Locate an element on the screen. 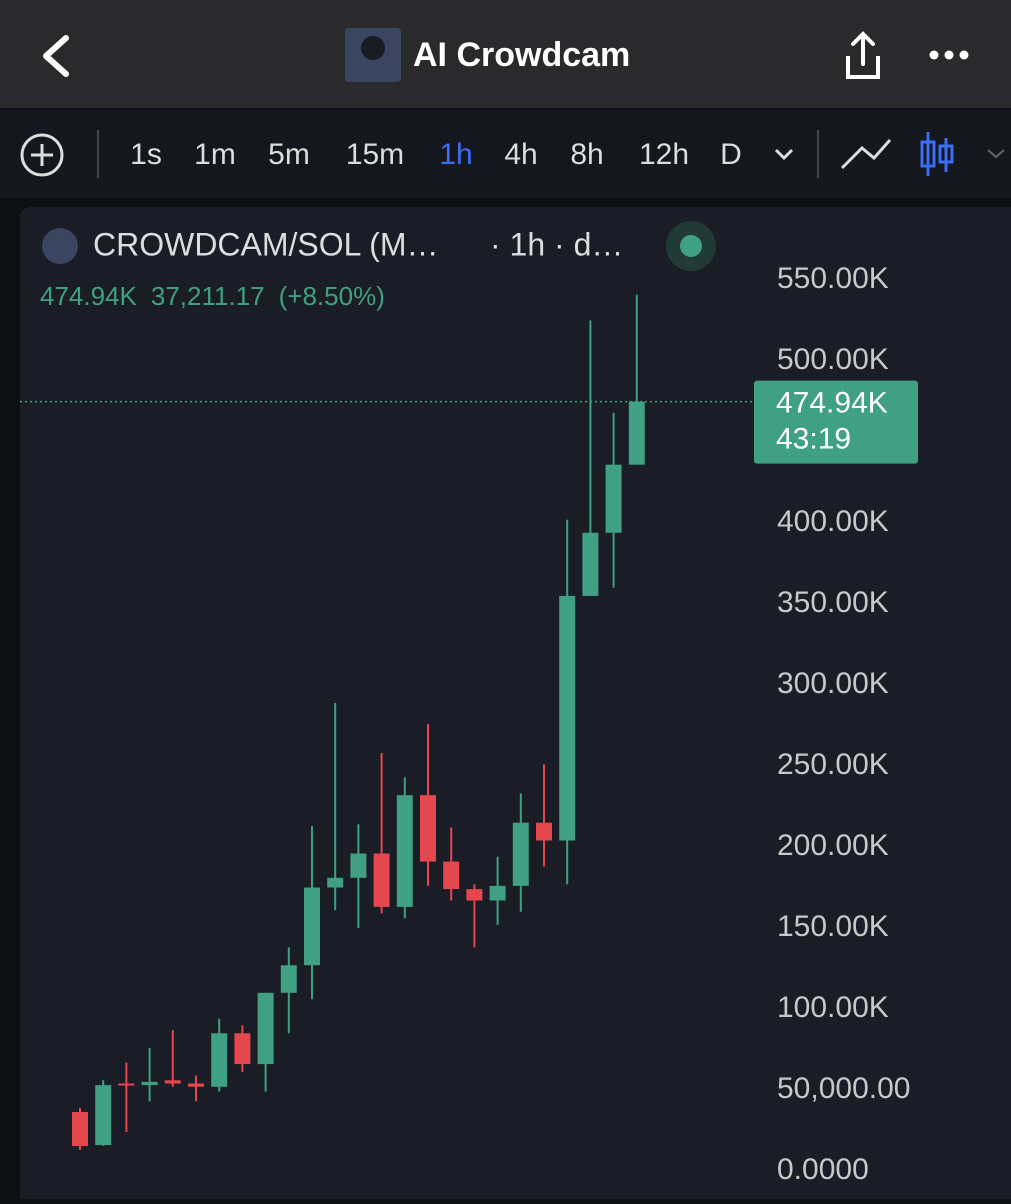 The image size is (1011, 1204). y-tick-label: 100.00K is located at coordinates (833, 1007).